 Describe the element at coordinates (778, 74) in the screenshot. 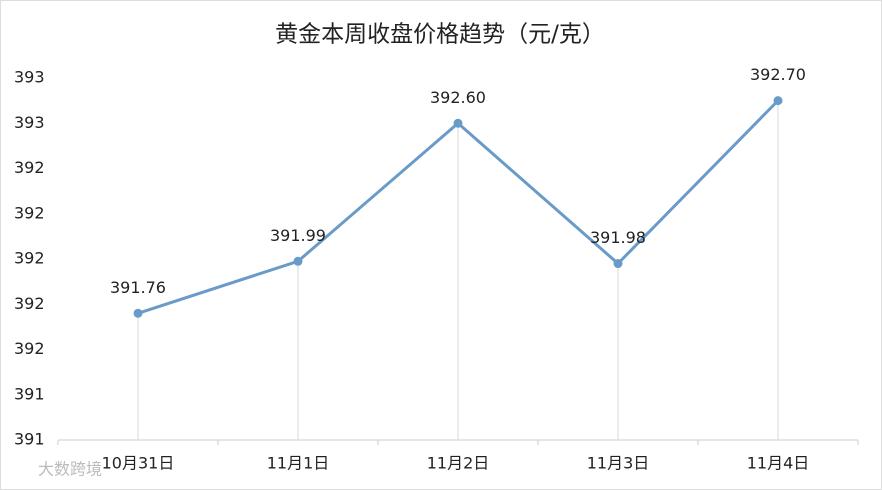

I see `data-label: 392.70` at that location.